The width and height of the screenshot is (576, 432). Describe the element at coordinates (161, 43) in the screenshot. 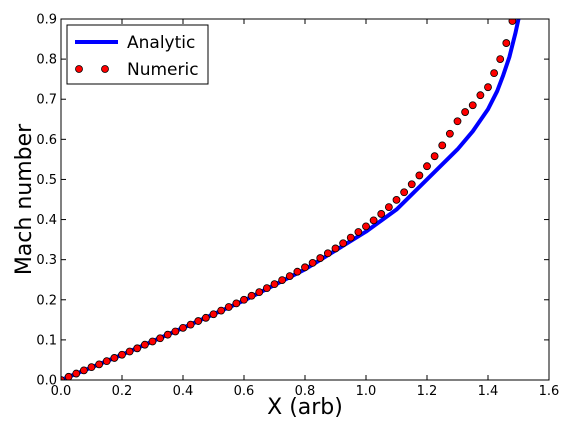

I see `legend-analytic-label: Analytic` at that location.